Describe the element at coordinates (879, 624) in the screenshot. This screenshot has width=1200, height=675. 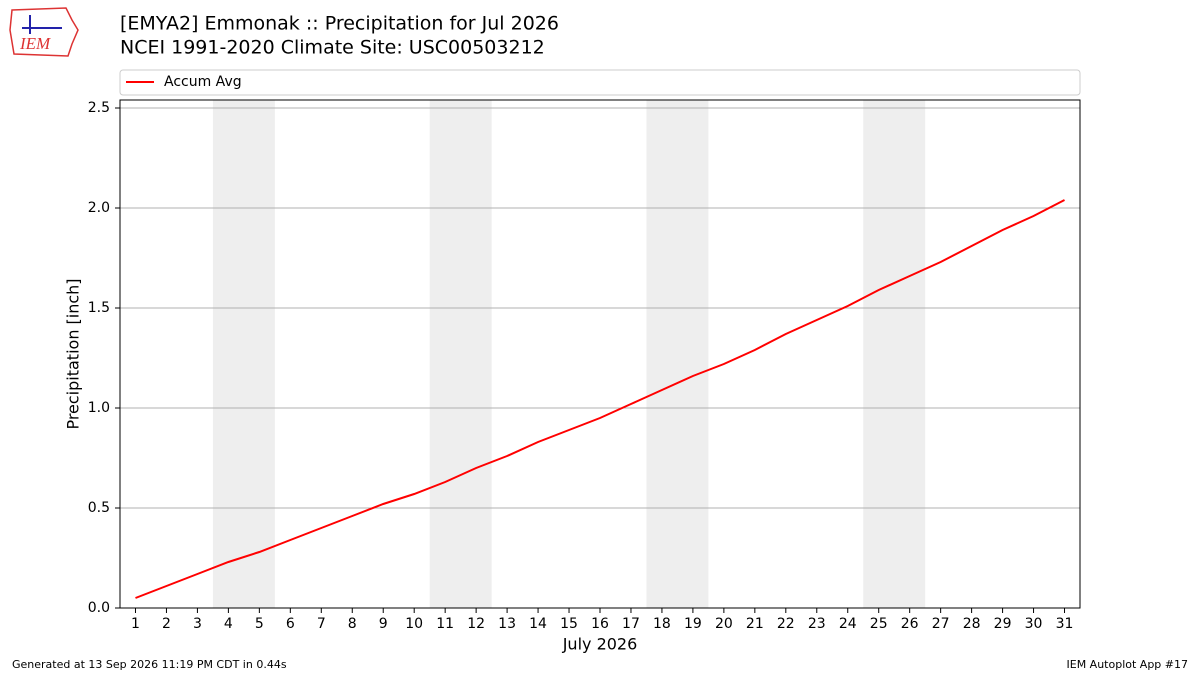
I see `x-tick-label: 25` at that location.